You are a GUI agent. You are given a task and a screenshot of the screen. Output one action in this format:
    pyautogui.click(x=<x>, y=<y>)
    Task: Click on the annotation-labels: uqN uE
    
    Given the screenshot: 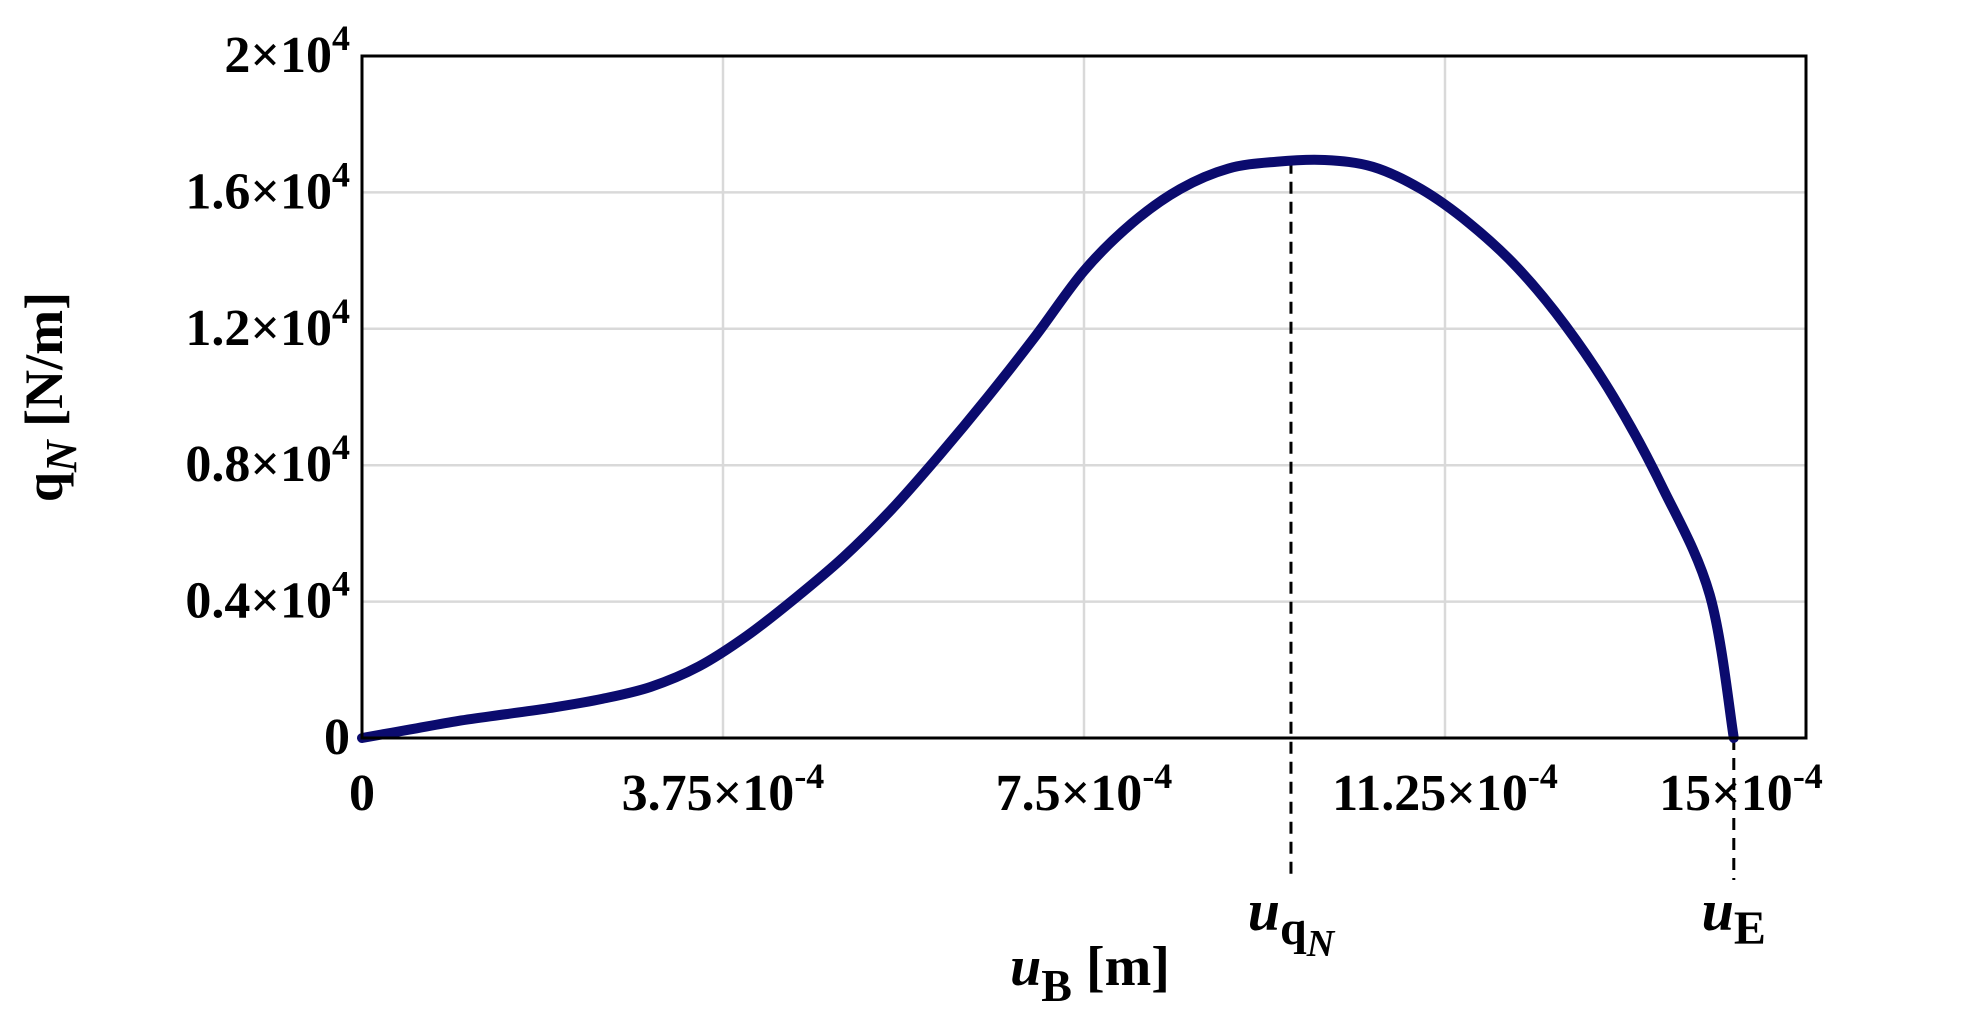 What is the action you would take?
    pyautogui.click(x=1507, y=921)
    